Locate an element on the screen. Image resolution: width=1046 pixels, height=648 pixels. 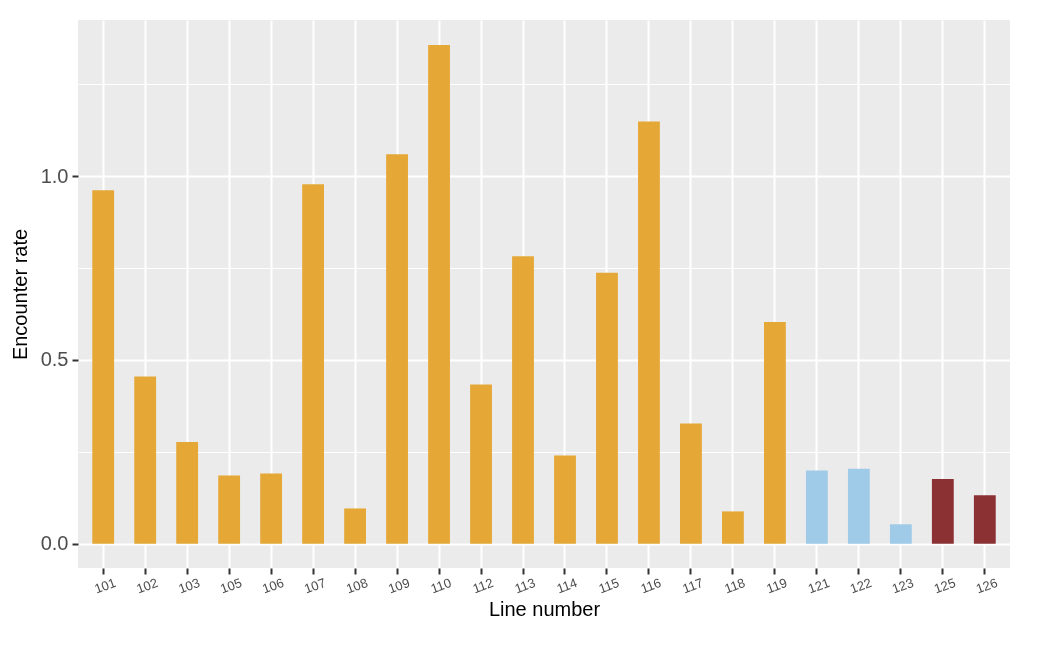
x-tick-label: 107 is located at coordinates (315, 585).